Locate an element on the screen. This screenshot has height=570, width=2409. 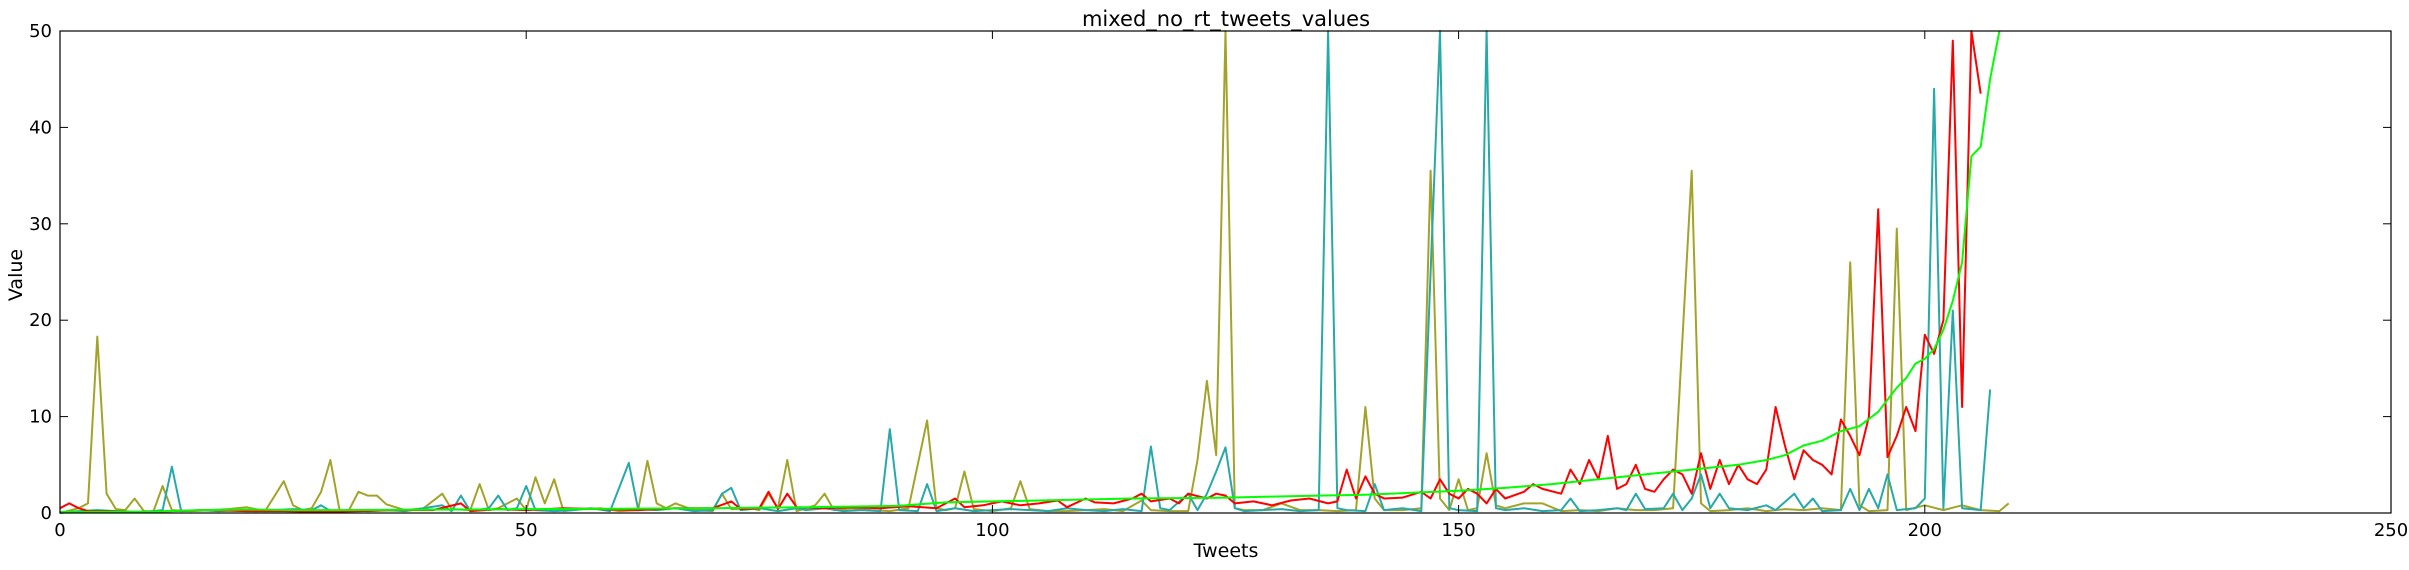
y-tick-label: 10 is located at coordinates (40, 417).